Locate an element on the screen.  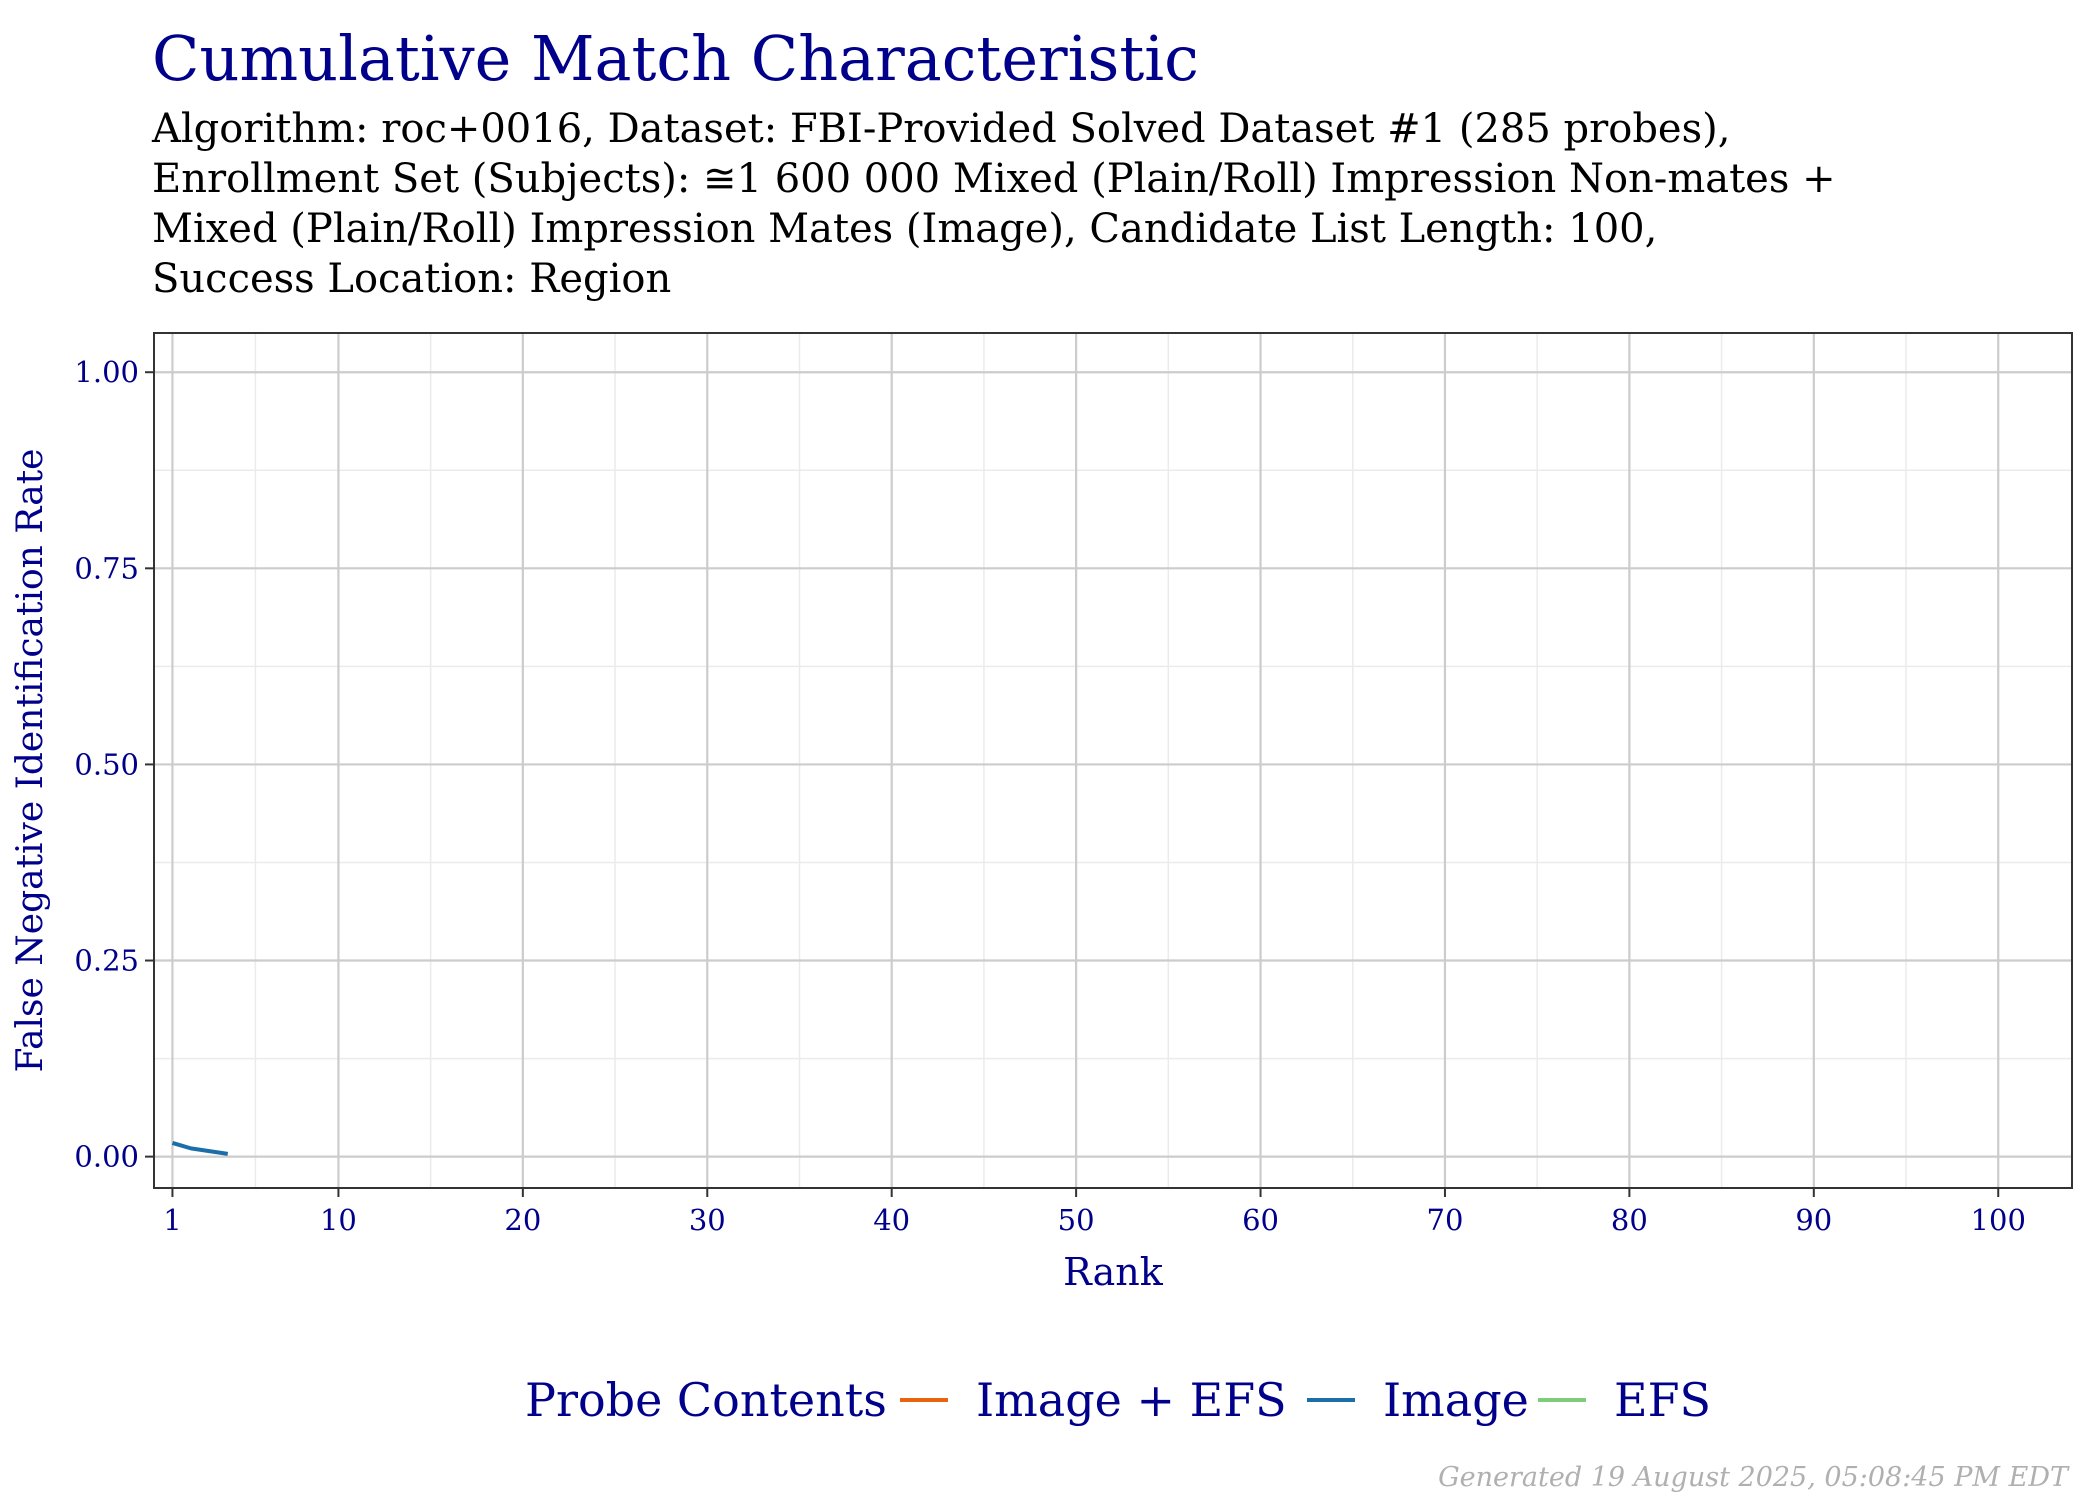
legend-label-image: Image is located at coordinates (1456, 1400).